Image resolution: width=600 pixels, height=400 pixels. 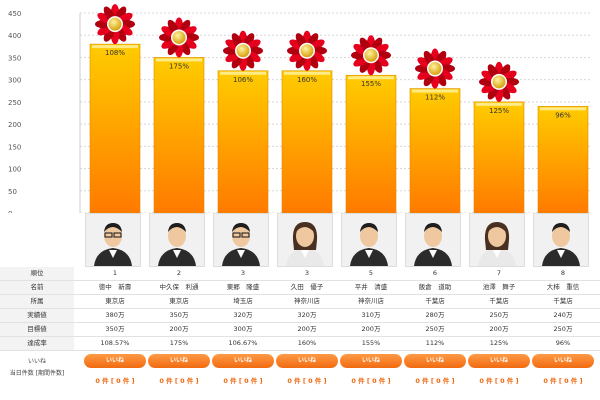 What do you see at coordinates (37, 301) in the screenshot?
I see `row-header: 所属` at bounding box center [37, 301].